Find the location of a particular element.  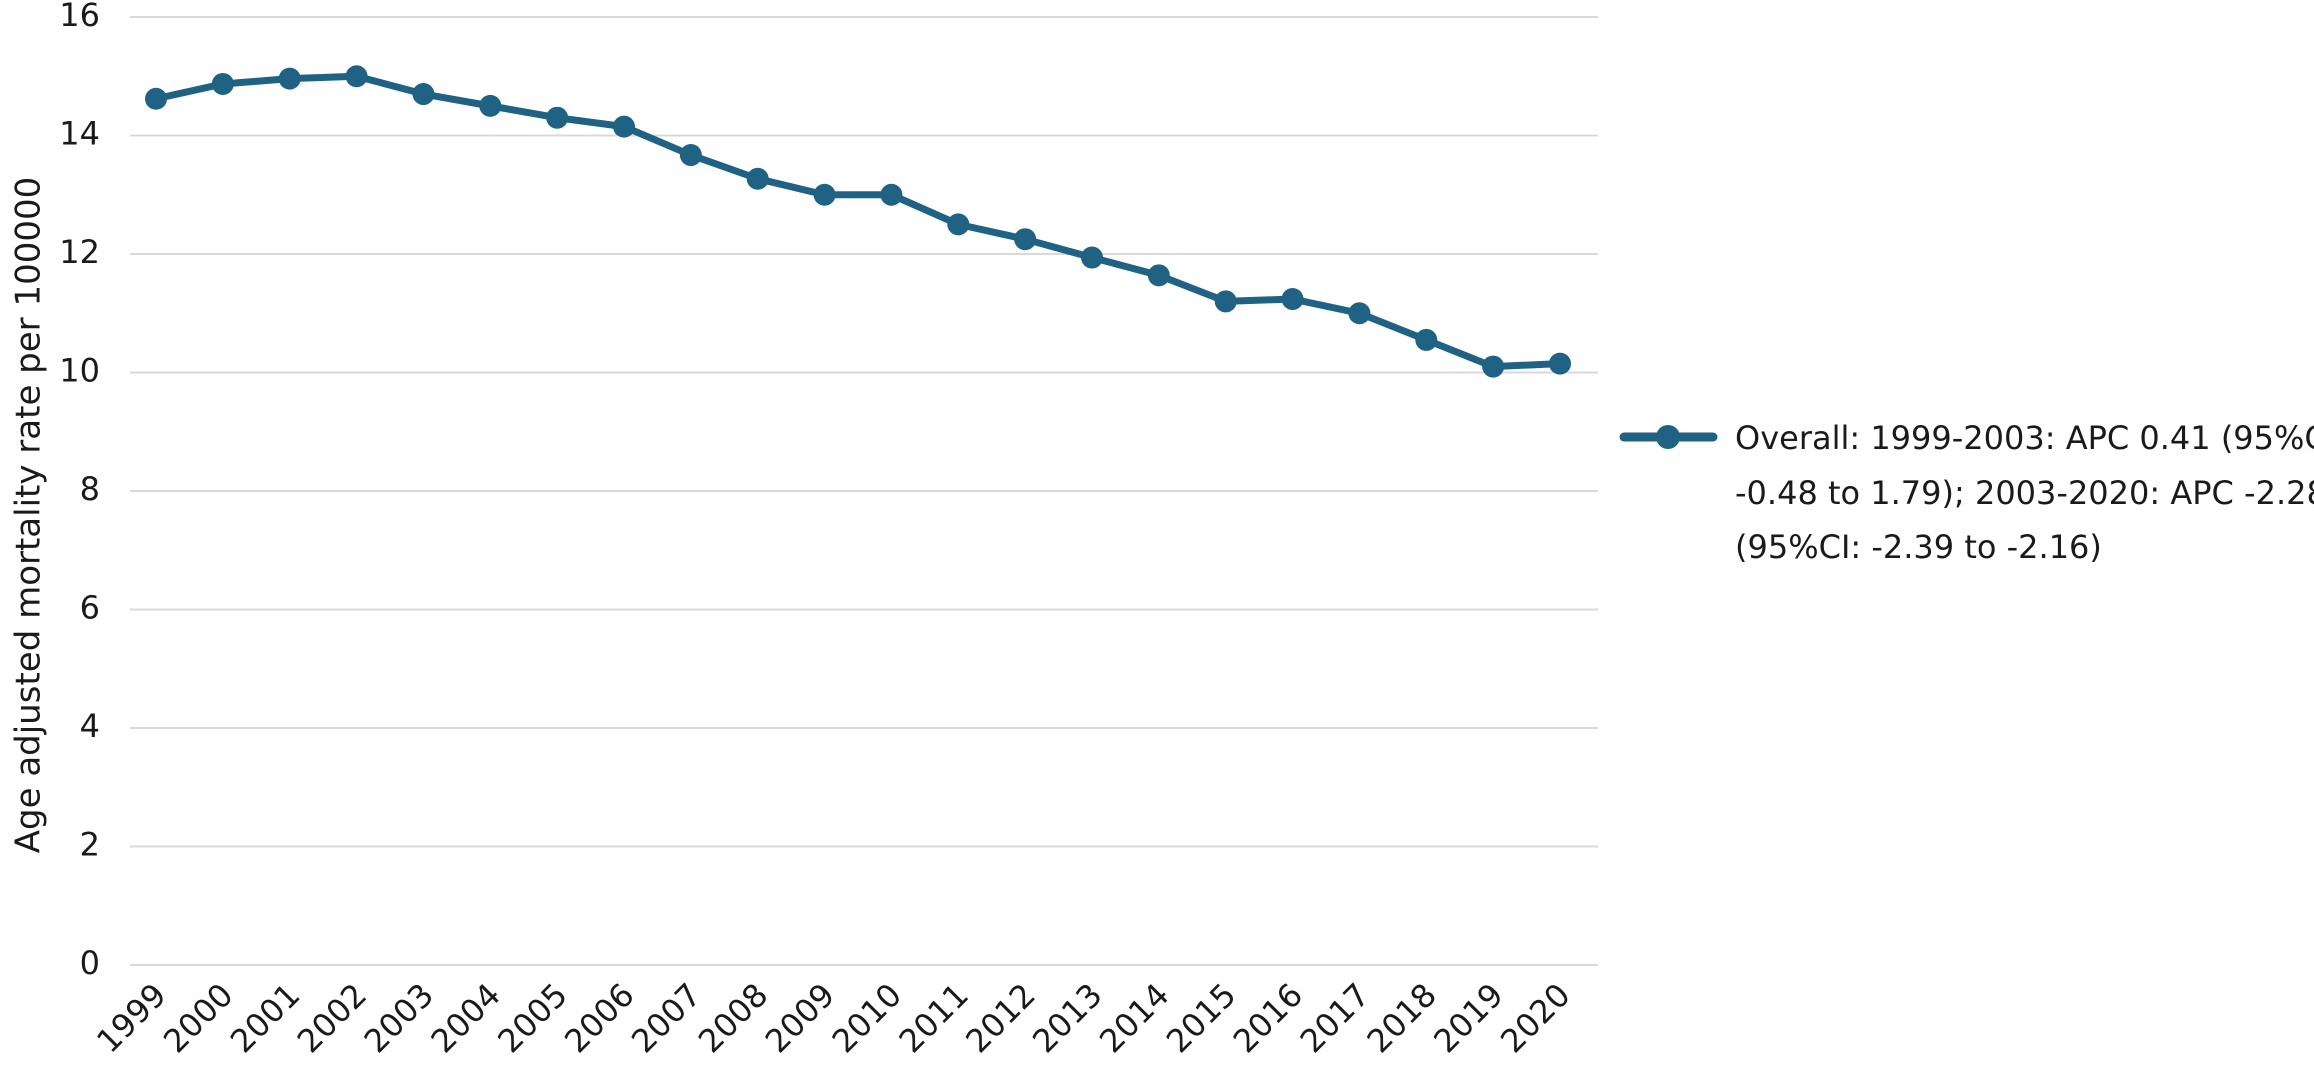

data-point-2017 is located at coordinates (1359, 313).